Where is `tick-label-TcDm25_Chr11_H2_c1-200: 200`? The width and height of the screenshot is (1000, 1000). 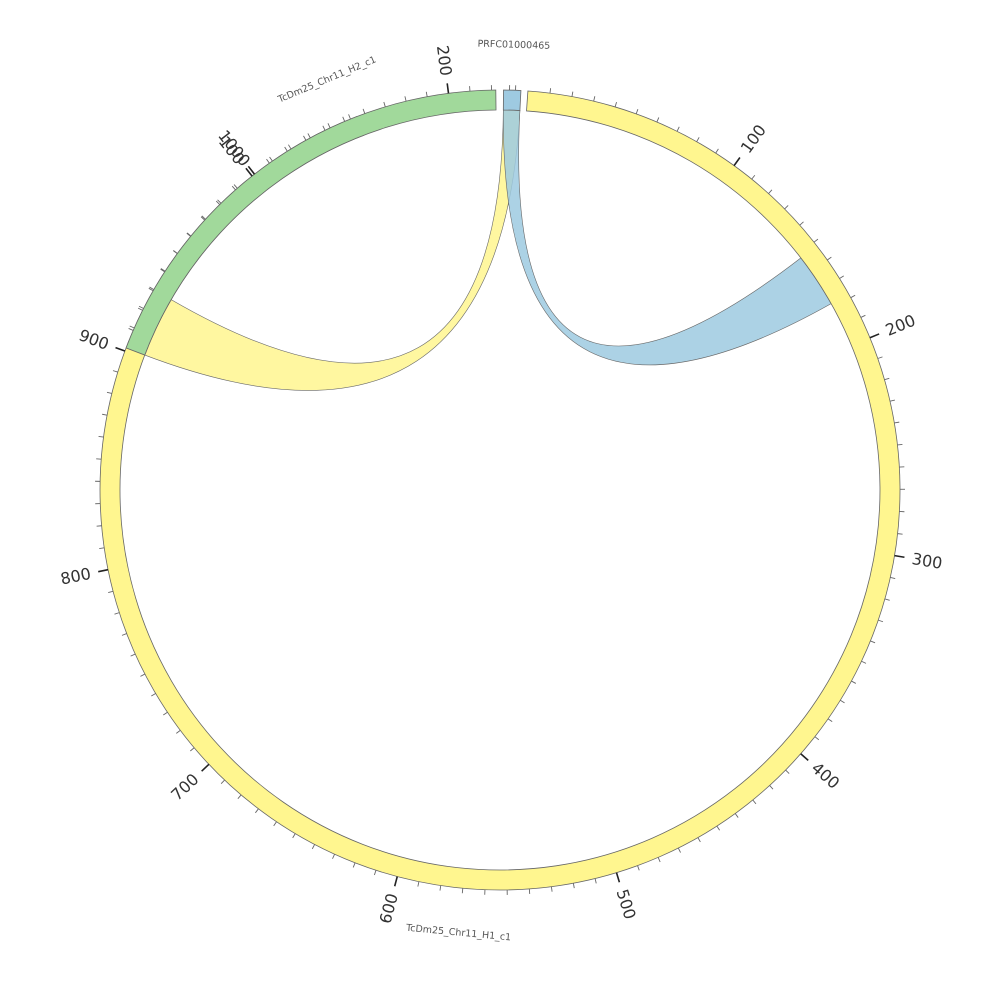
tick-label-TcDm25_Chr11_H2_c1-200: 200 is located at coordinates (444, 60).